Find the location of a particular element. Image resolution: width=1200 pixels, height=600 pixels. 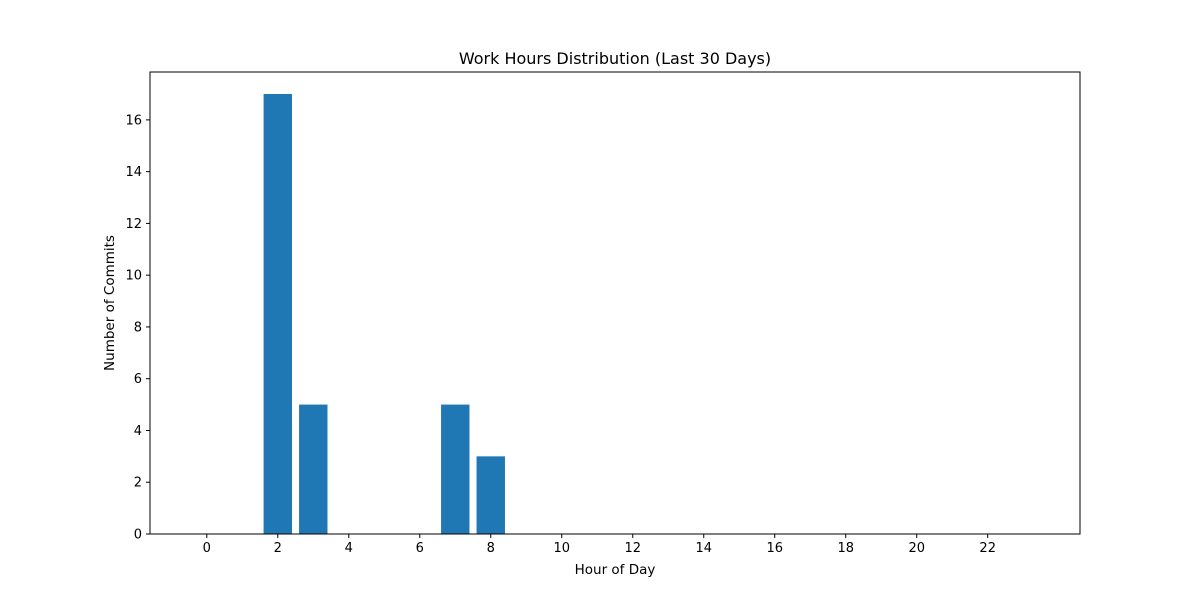

x-tick-label: 20 is located at coordinates (916, 548).